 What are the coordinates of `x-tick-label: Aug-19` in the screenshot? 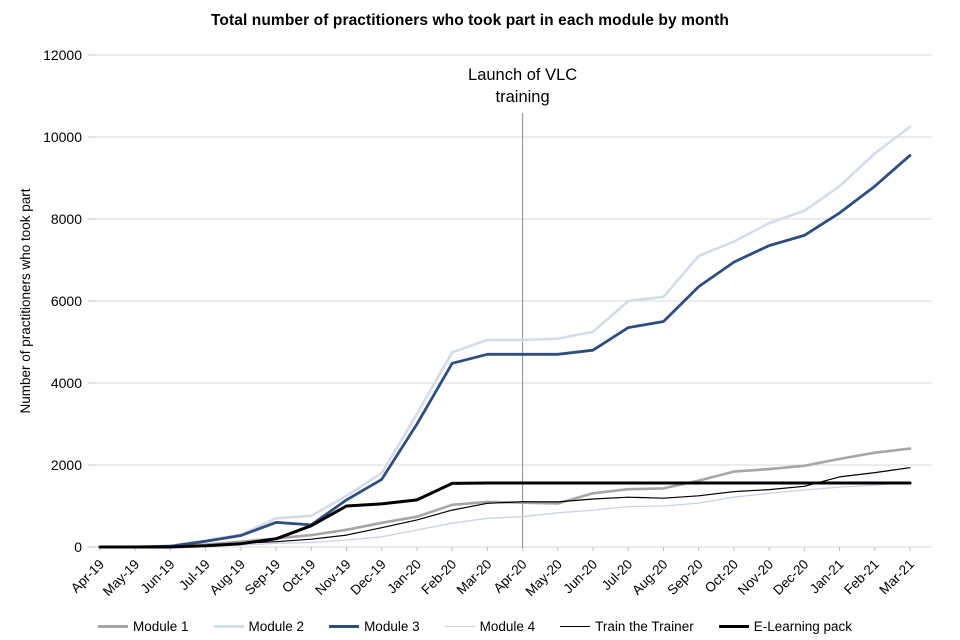 It's located at (227, 577).